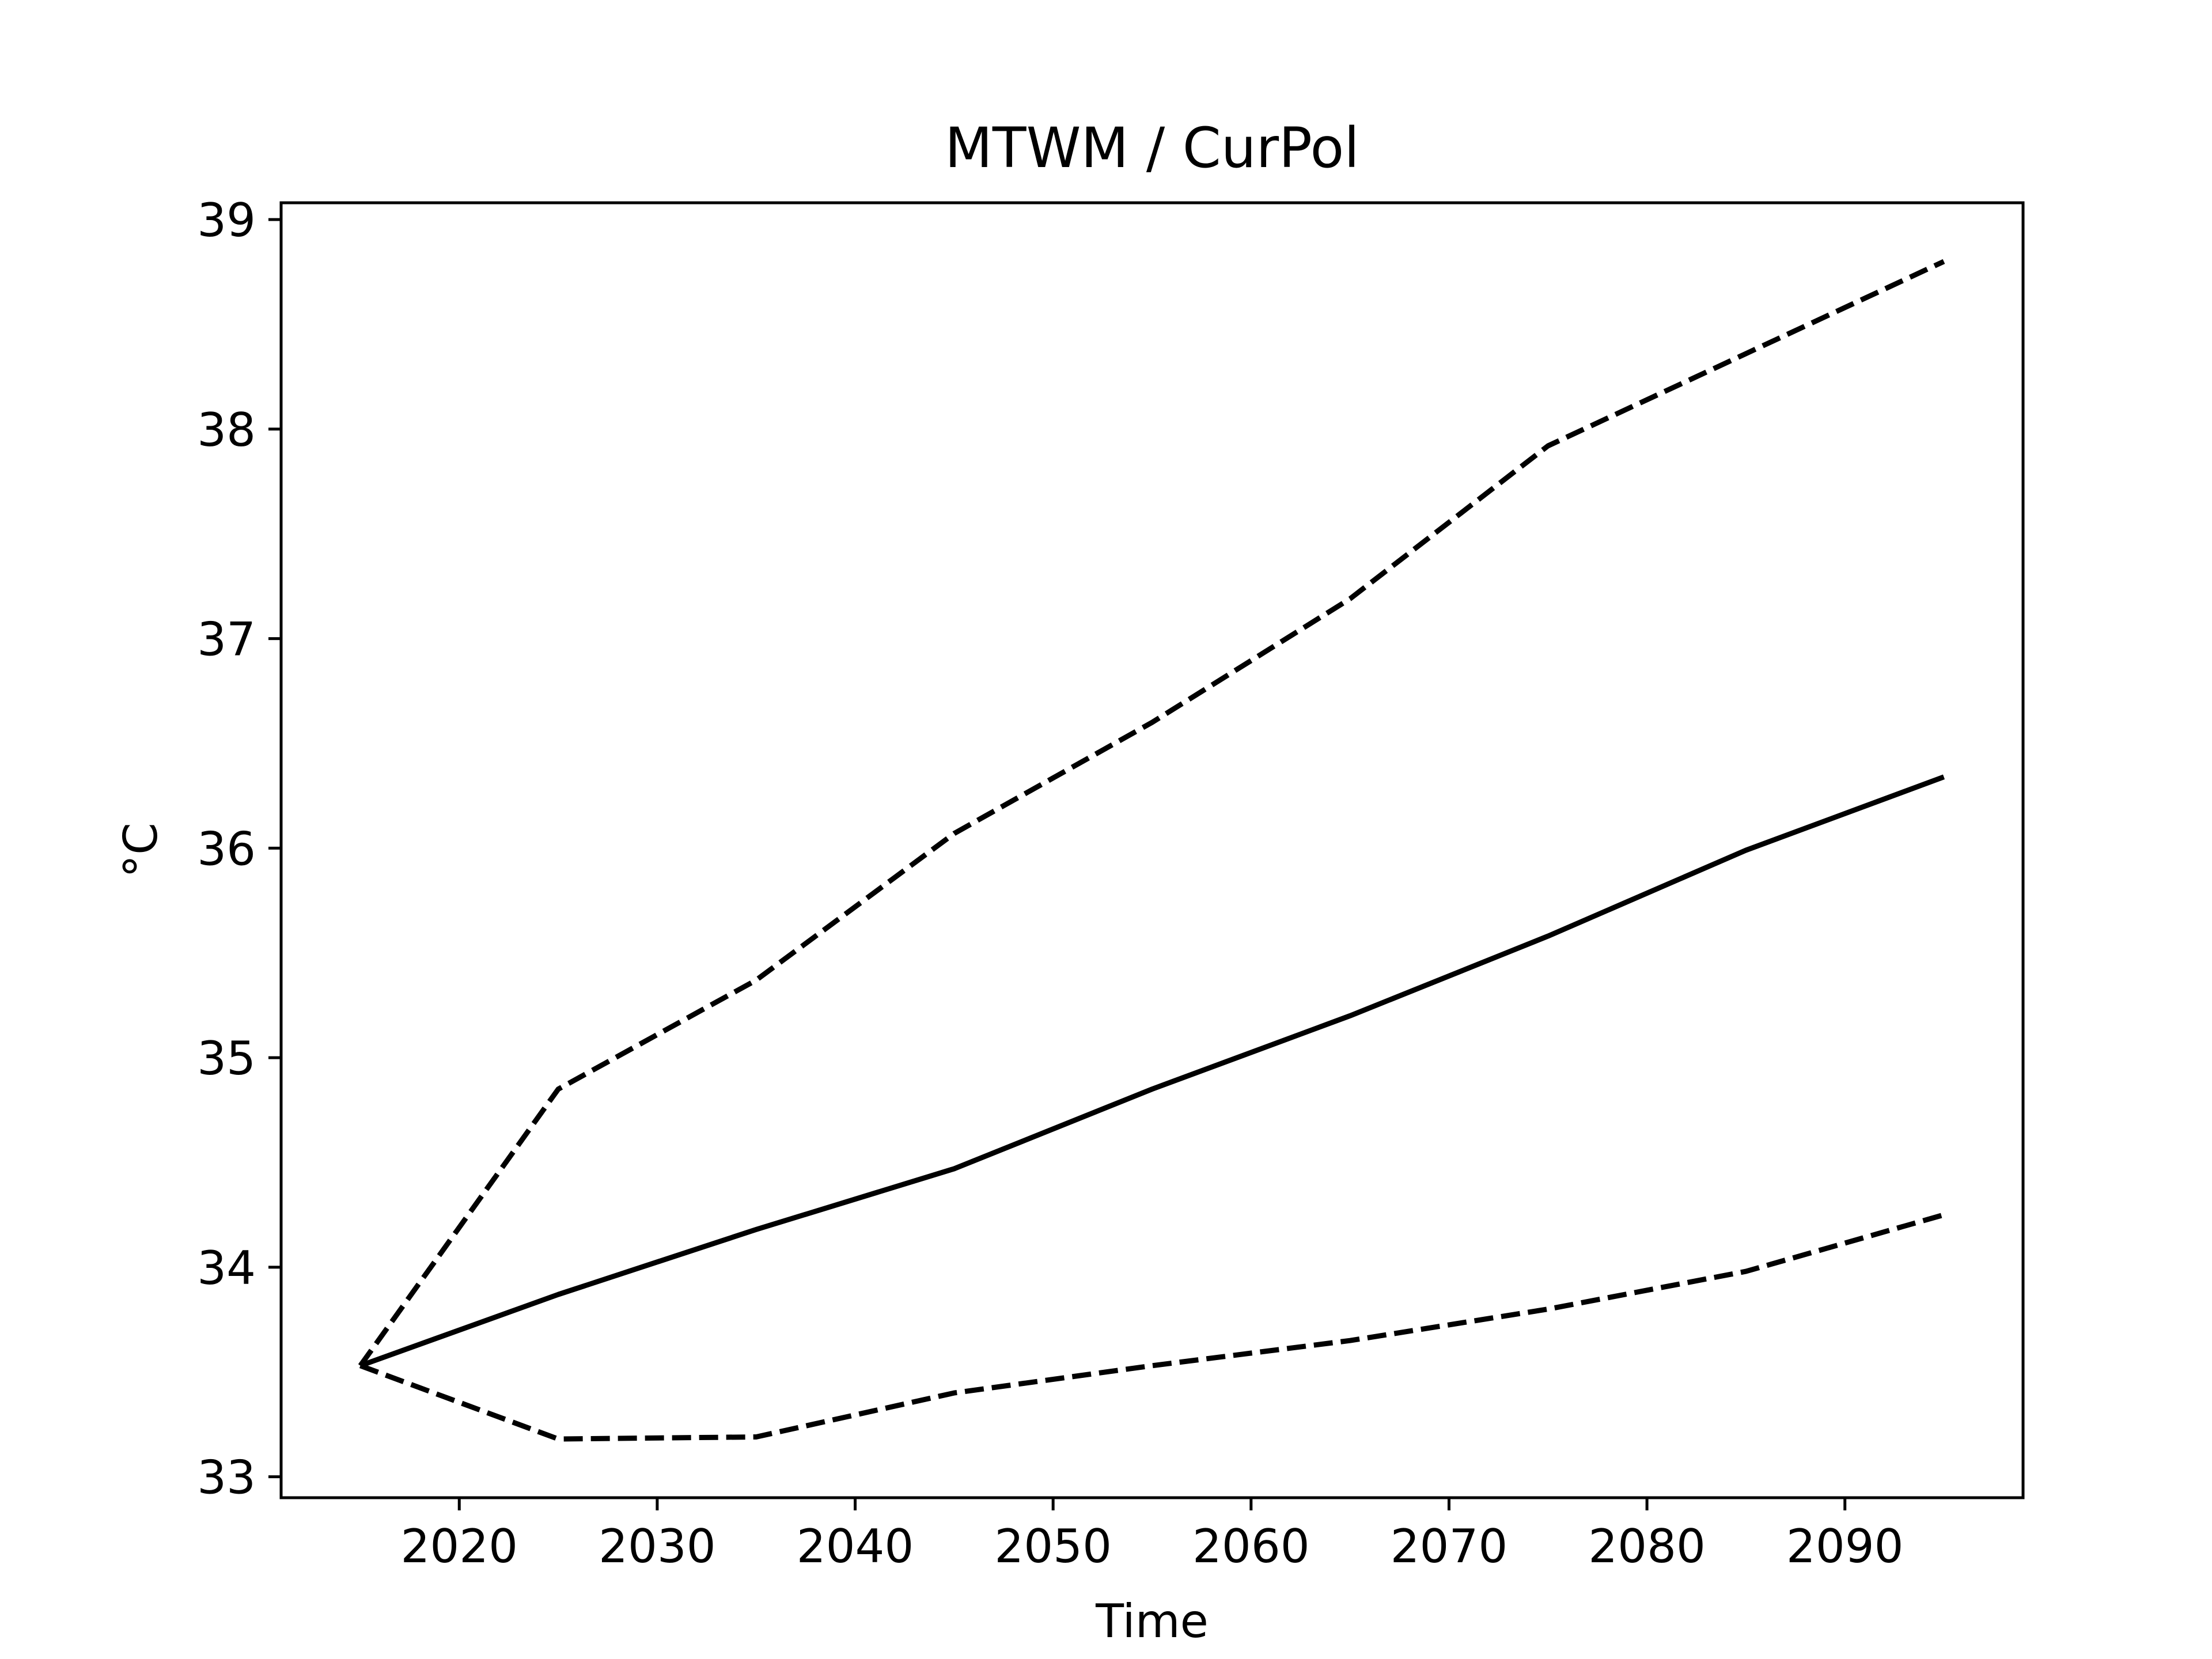 The height and width of the screenshot is (1659, 2212). Describe the element at coordinates (226, 849) in the screenshot. I see `y-tick-label: 36` at that location.